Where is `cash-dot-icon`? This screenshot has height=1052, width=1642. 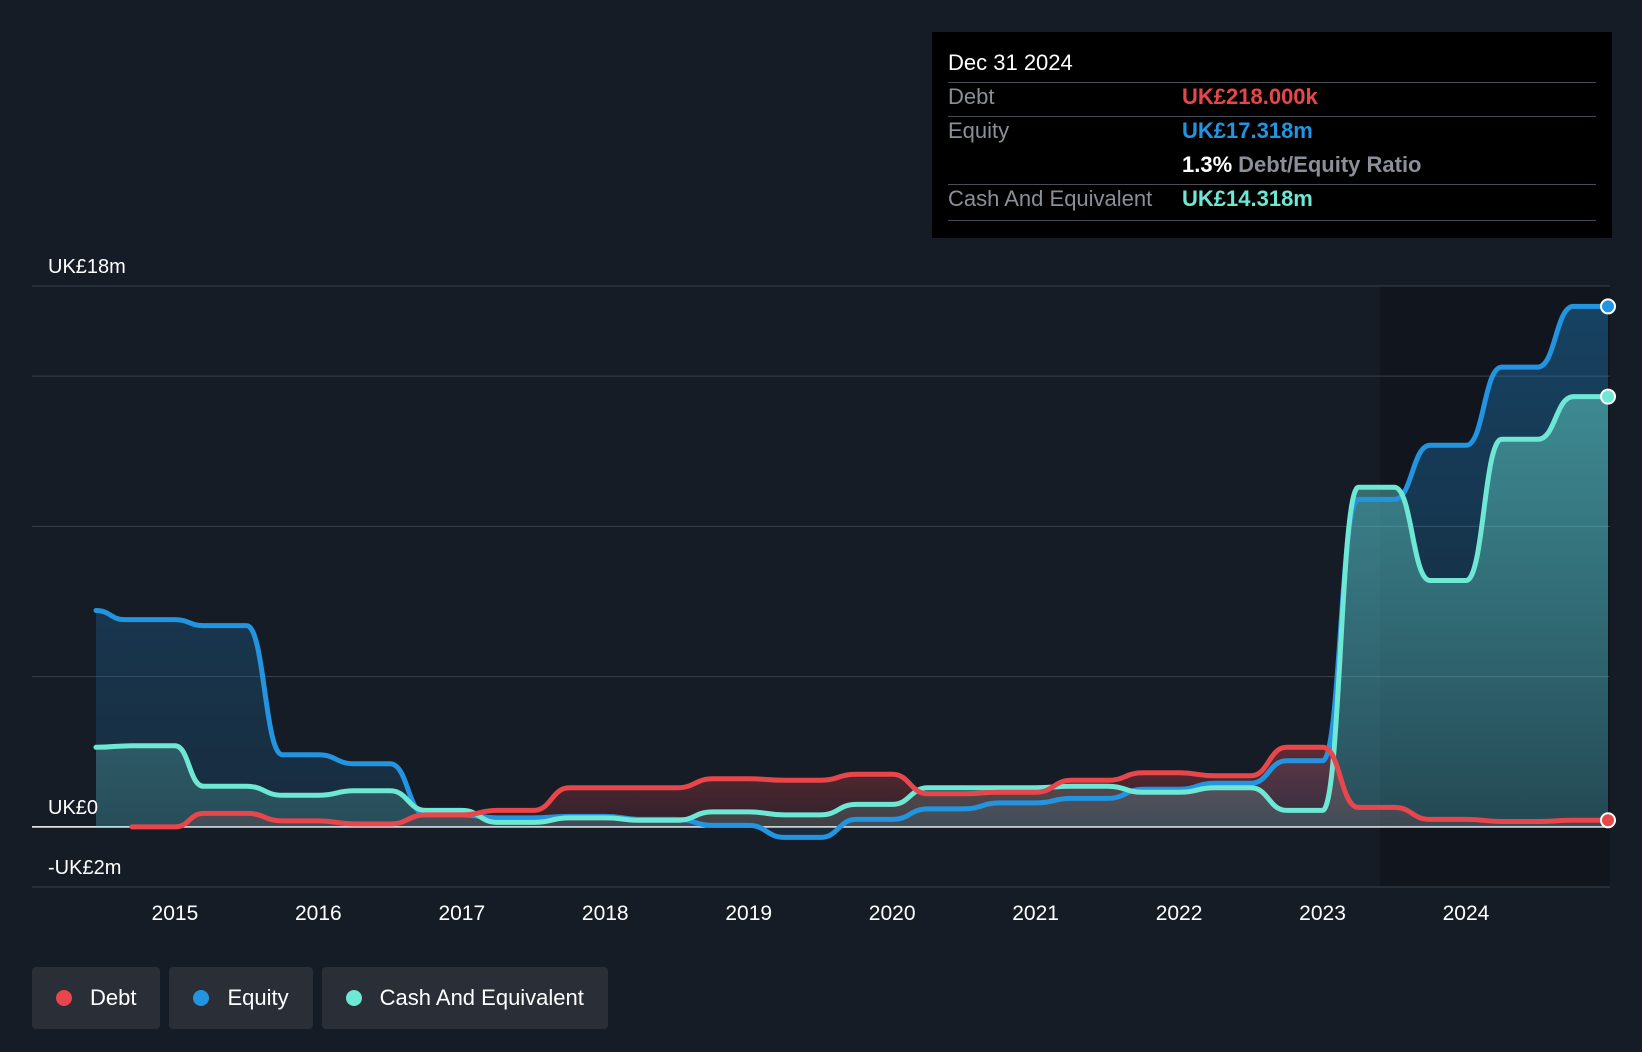
cash-dot-icon is located at coordinates (353, 998).